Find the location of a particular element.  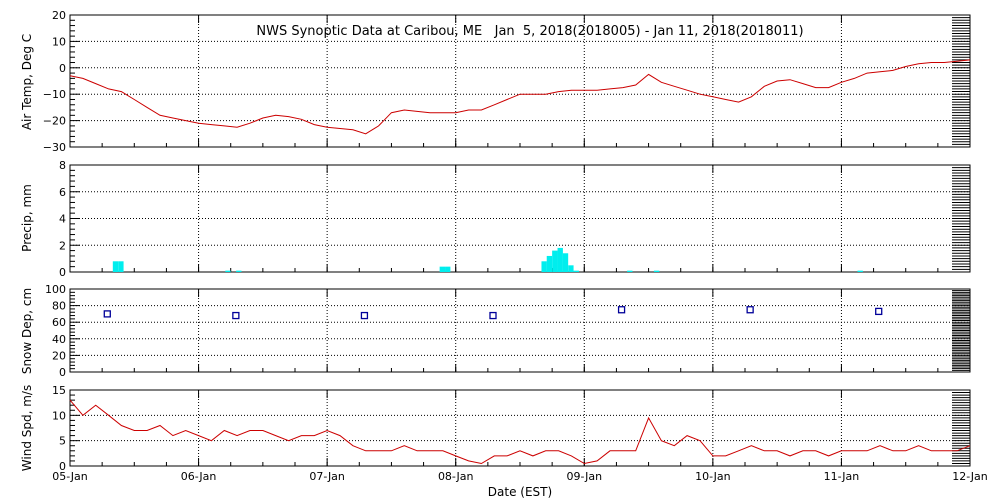

wind-speed-y-tick-label: 15 is located at coordinates (59, 390).